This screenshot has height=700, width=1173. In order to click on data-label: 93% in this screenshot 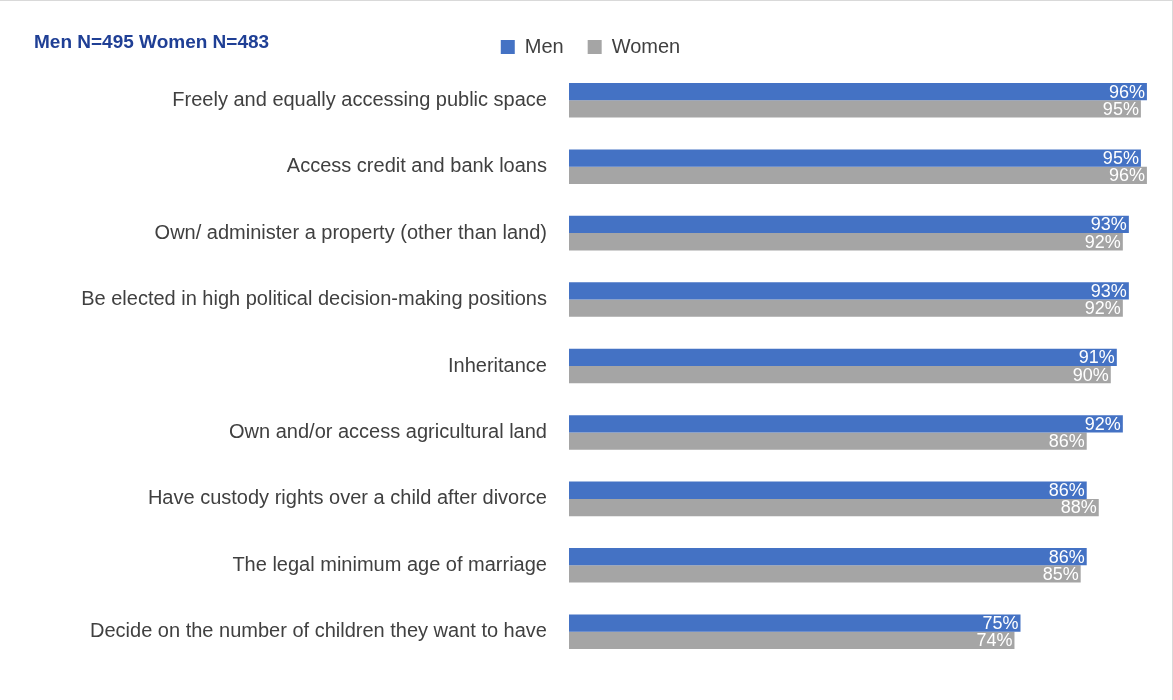, I will do `click(1108, 290)`.